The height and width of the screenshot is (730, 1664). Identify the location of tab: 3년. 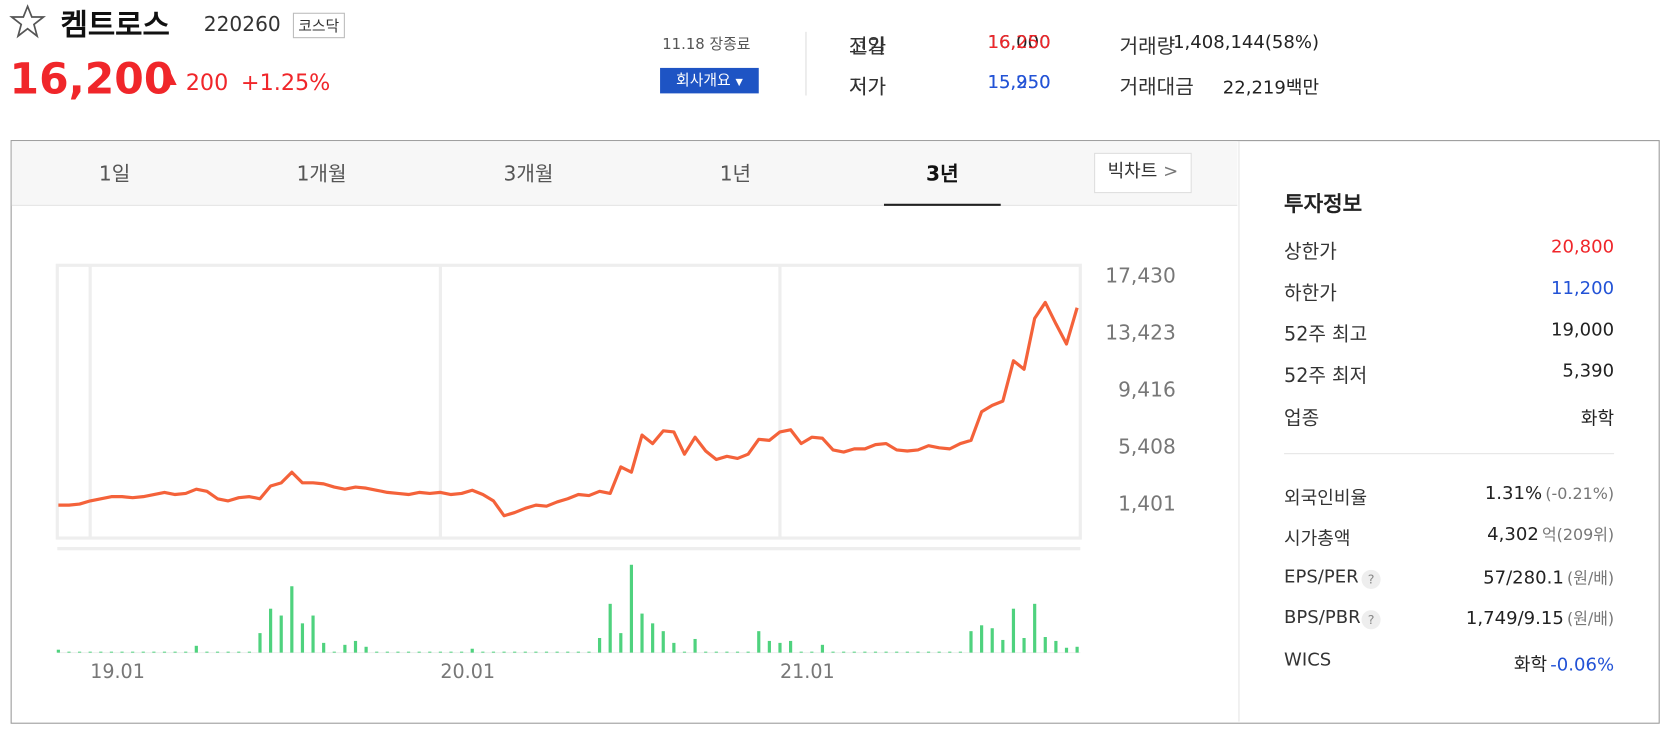
(942, 174).